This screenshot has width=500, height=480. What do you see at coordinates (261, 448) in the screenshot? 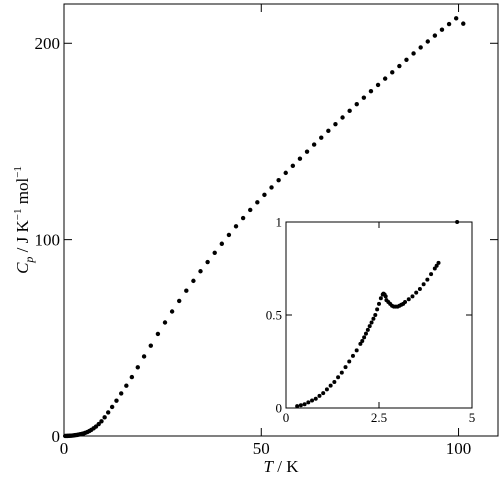
I see `x-tick-label: 50` at bounding box center [261, 448].